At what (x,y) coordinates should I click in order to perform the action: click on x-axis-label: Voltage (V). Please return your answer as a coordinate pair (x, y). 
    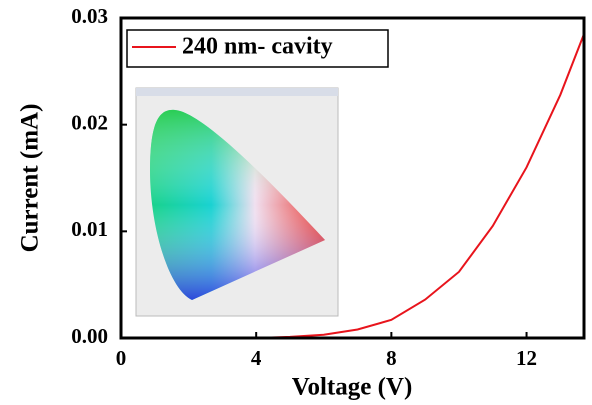
    Looking at the image, I should click on (352, 387).